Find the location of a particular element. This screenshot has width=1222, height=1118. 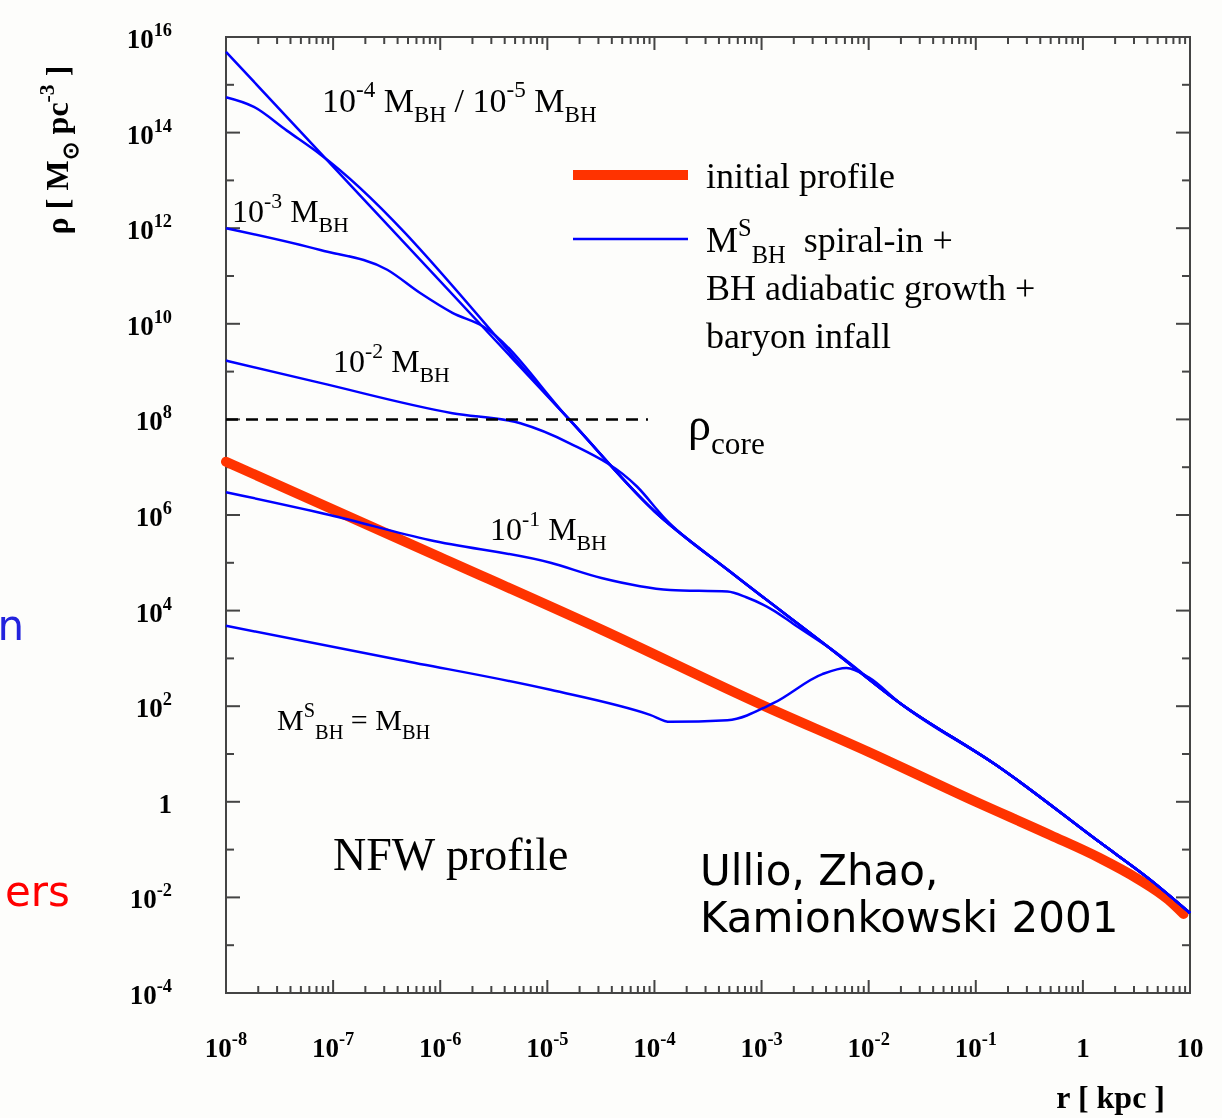

x-axis-title: r [ kpc ] is located at coordinates (1110, 1097).